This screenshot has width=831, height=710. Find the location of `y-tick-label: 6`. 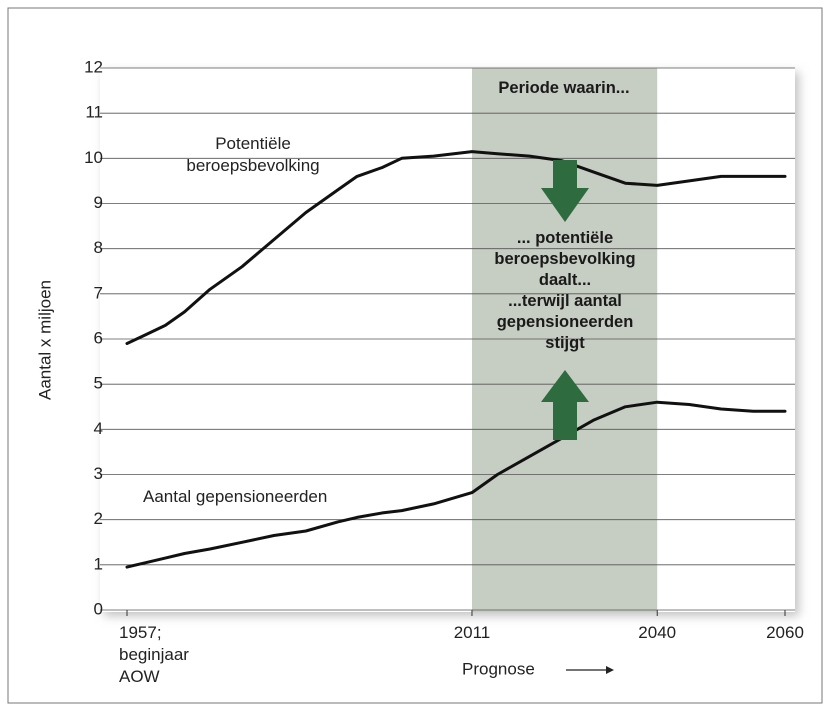

y-tick-label: 6 is located at coordinates (98, 337).